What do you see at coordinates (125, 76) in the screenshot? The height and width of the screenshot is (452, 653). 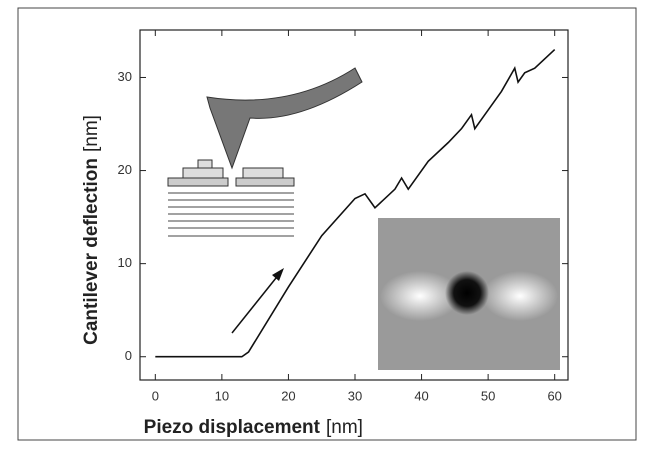 I see `y-tick-label: 30` at bounding box center [125, 76].